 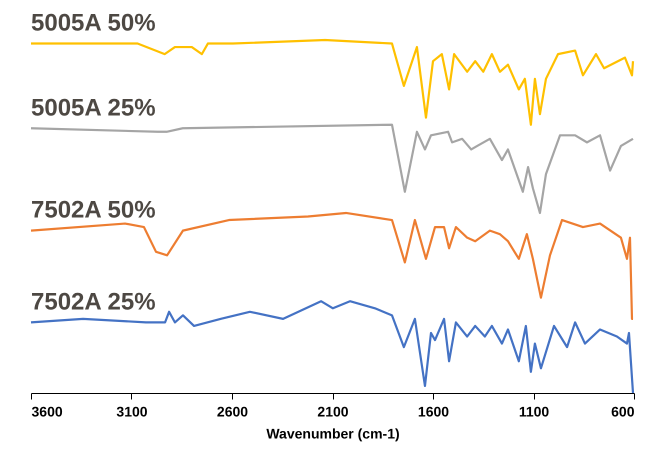 I want to click on series-label: 5005A 50%, so click(x=93, y=23).